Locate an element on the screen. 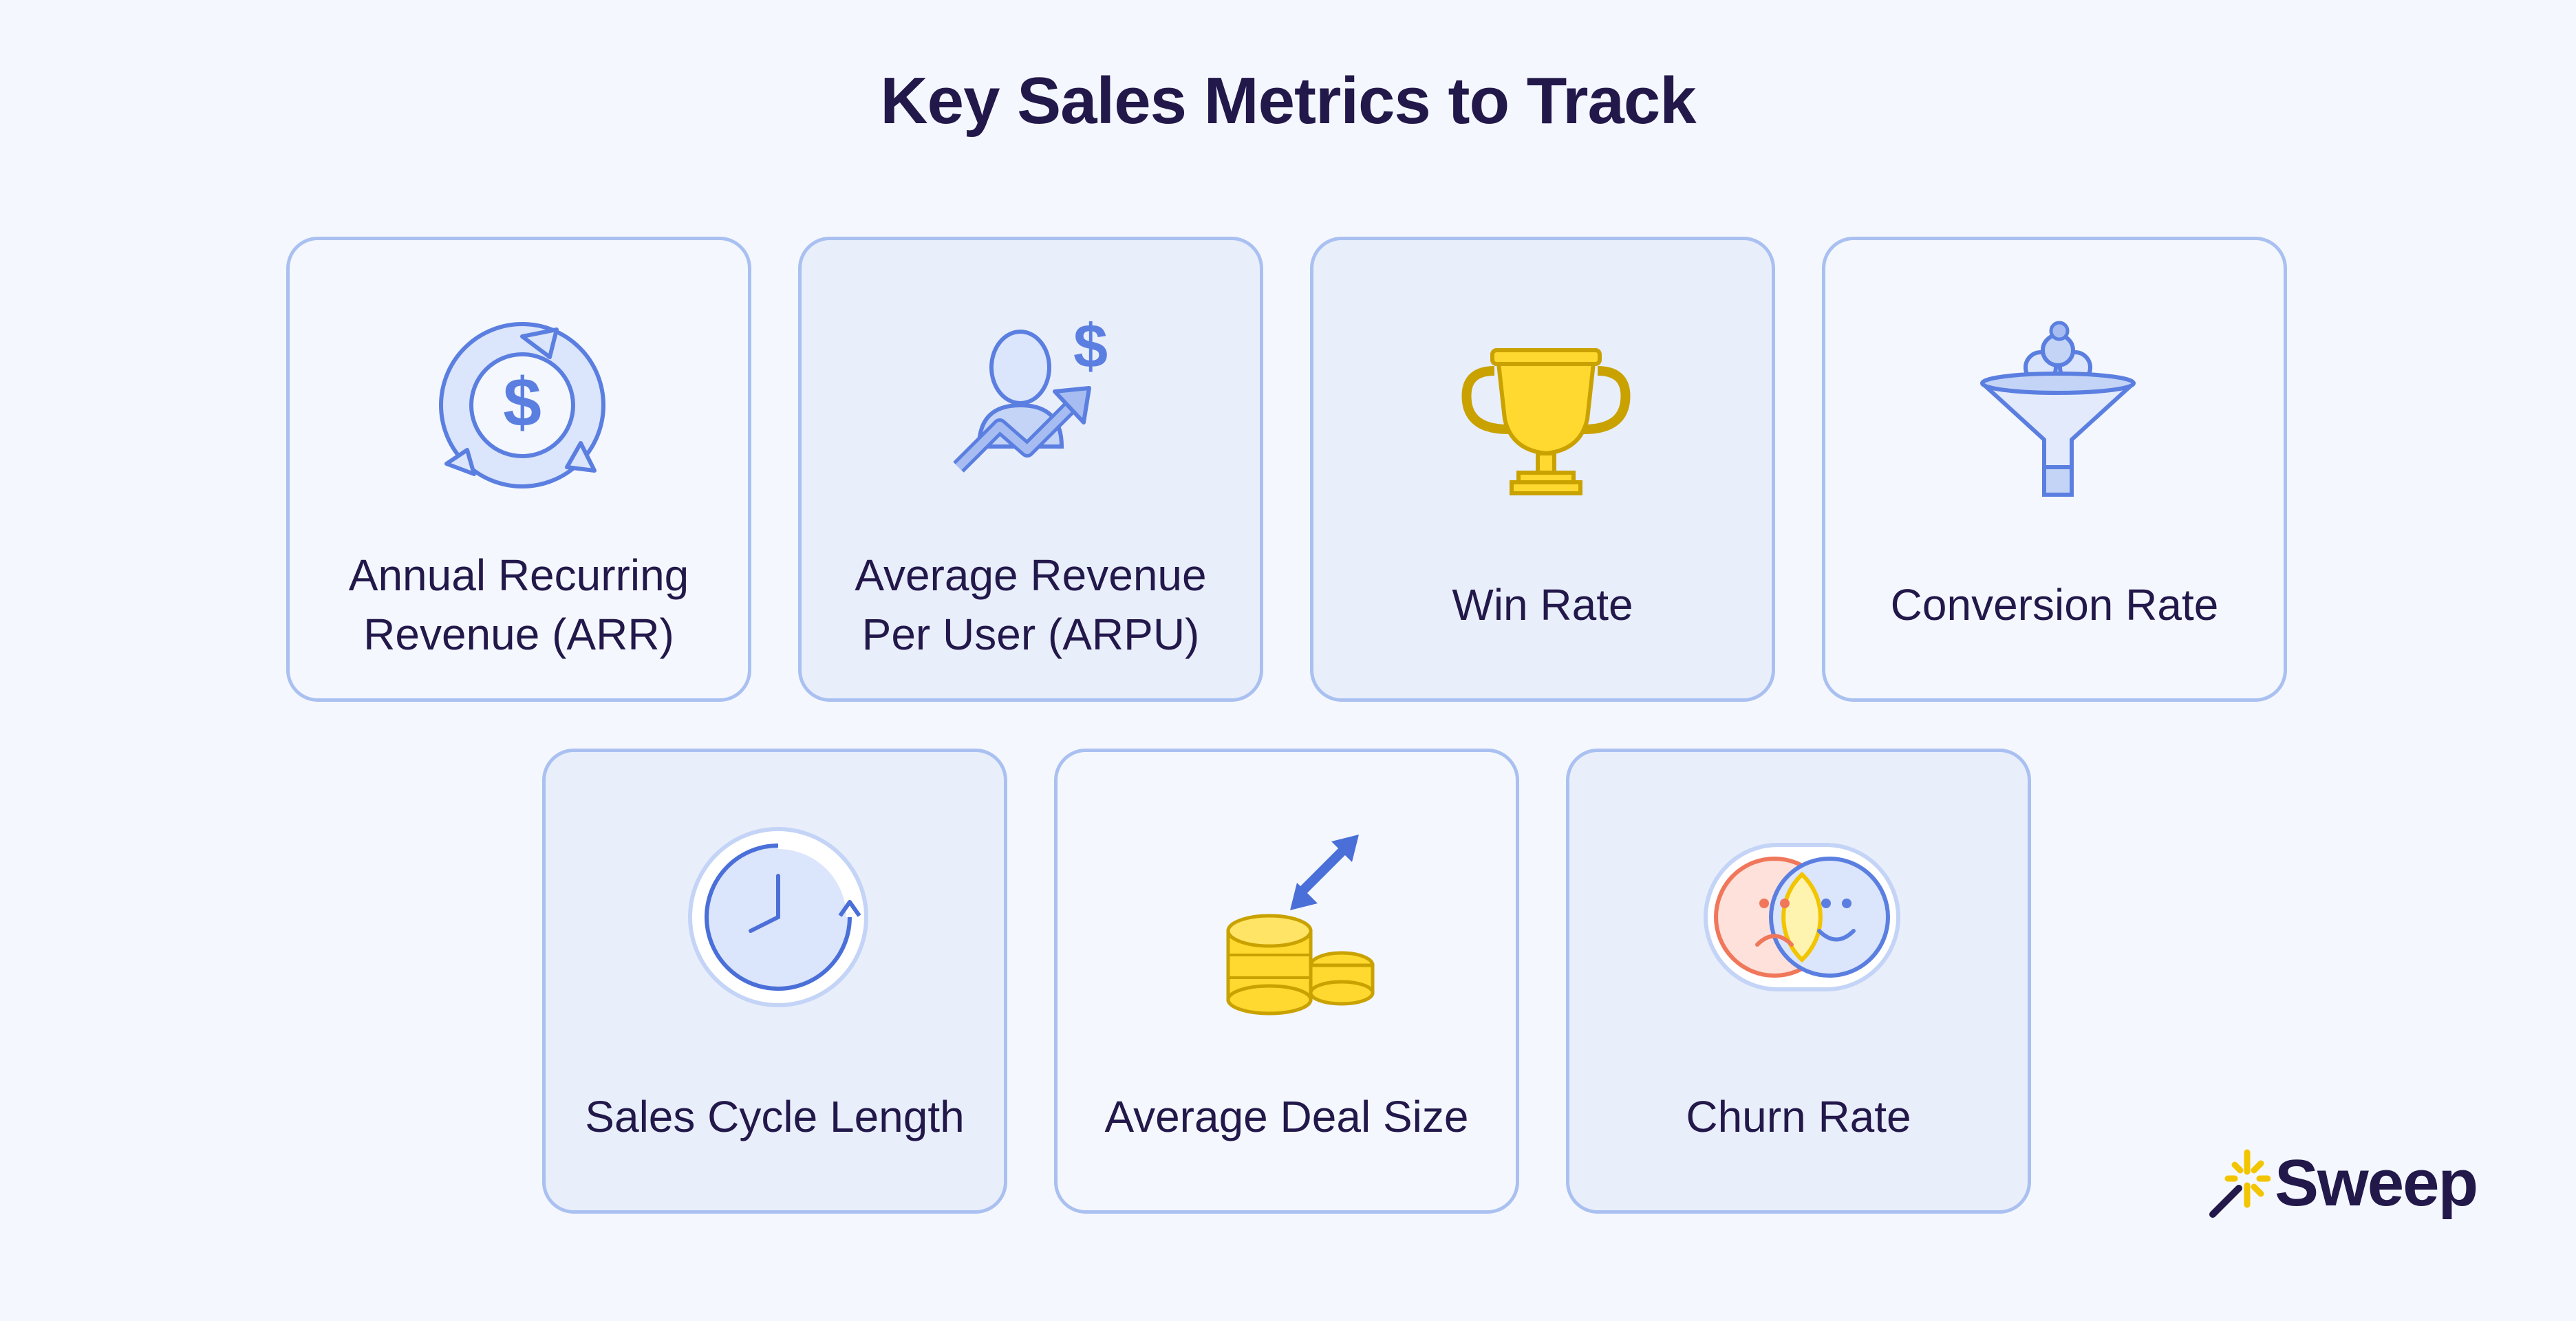  metric-card-sales-cycle: Sales Cycle Length is located at coordinates (775, 982).